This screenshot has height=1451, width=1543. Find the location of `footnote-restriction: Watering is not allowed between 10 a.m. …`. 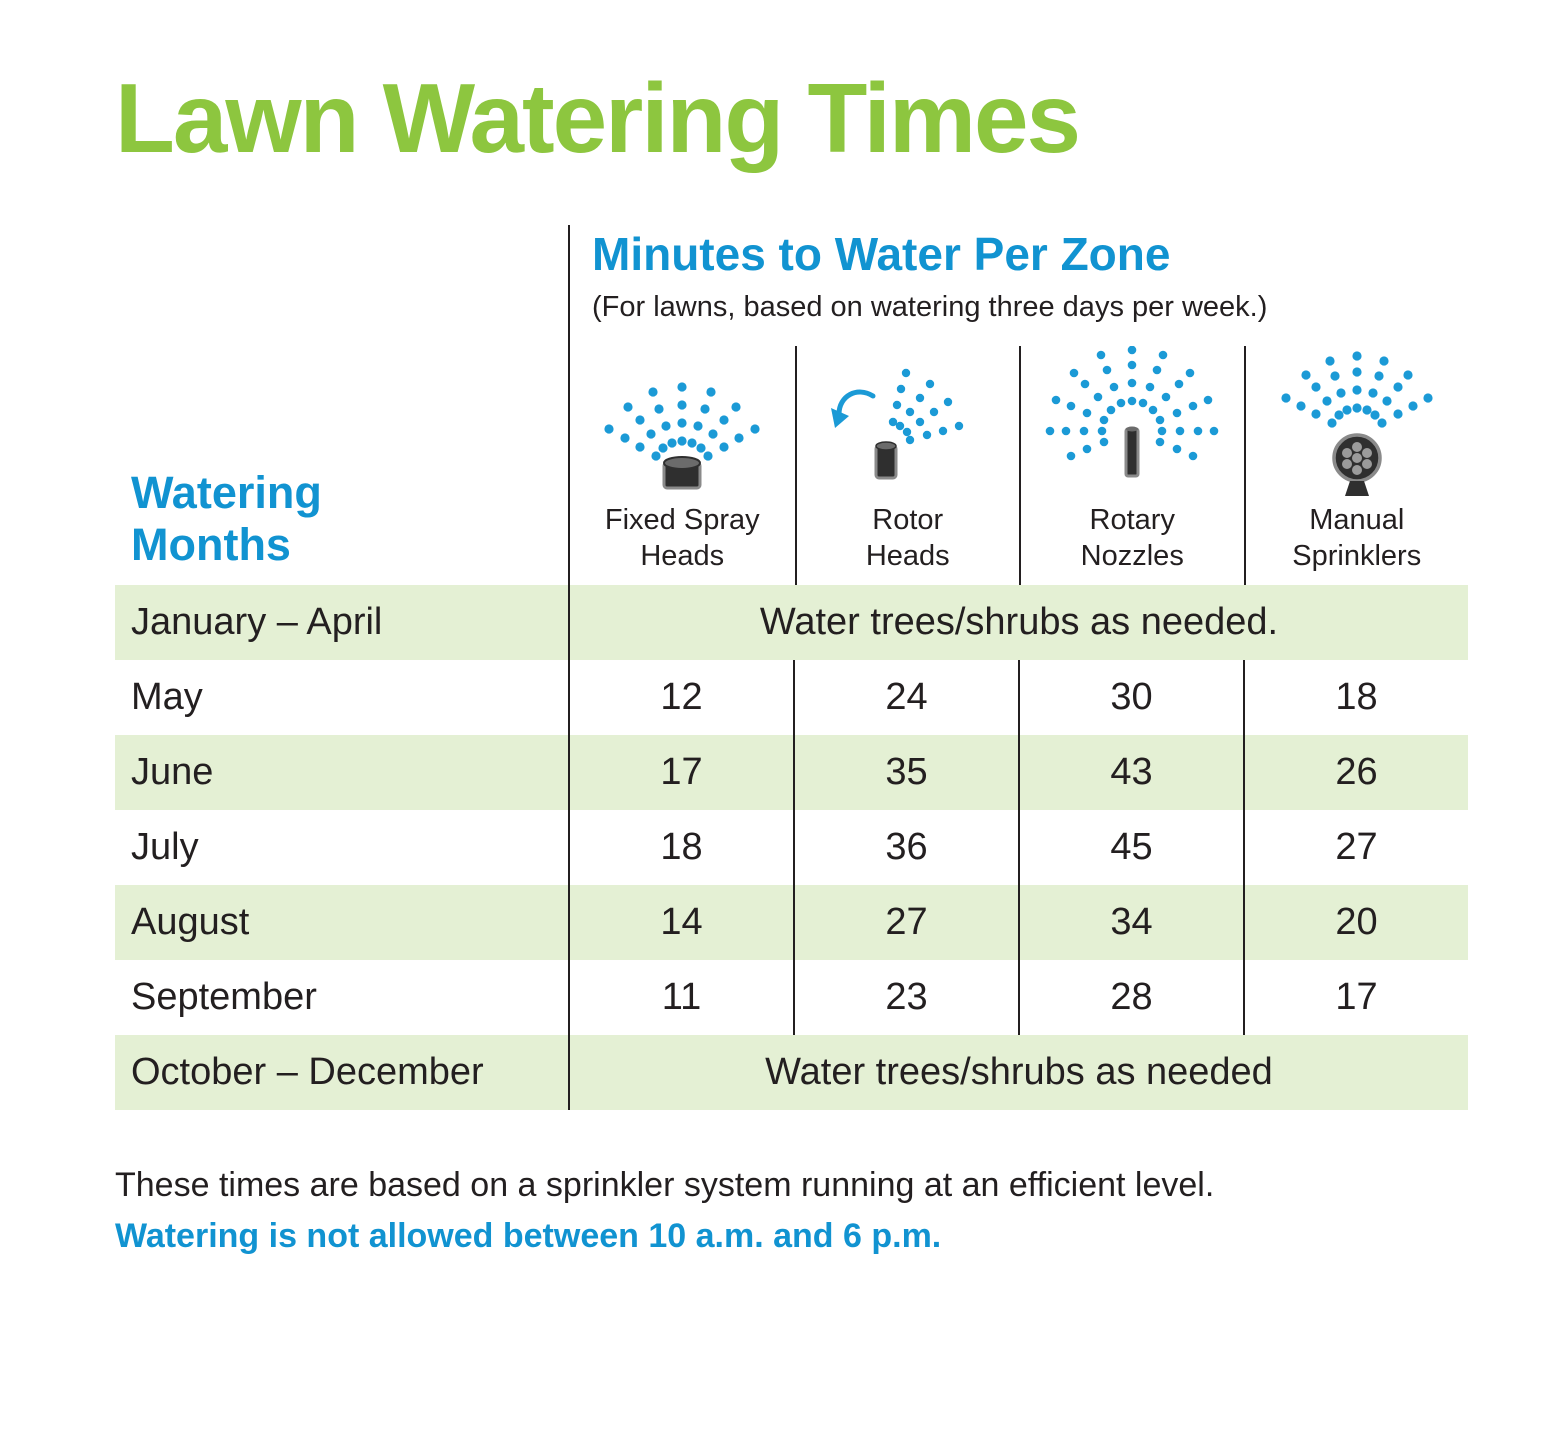

footnote-restriction: Watering is not allowed between 10 a.m. … is located at coordinates (528, 1236).